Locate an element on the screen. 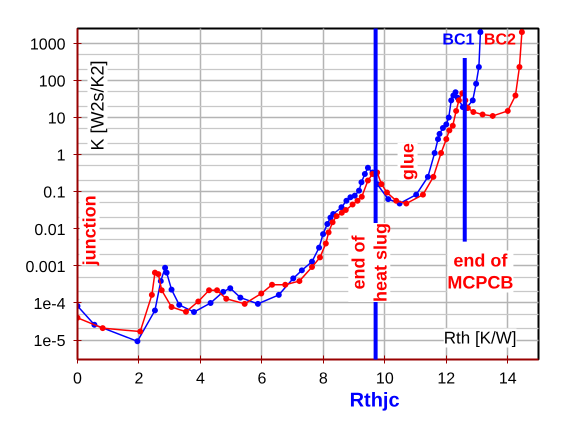 This screenshot has width=561, height=426. x-tick-label: 0 is located at coordinates (77, 379).